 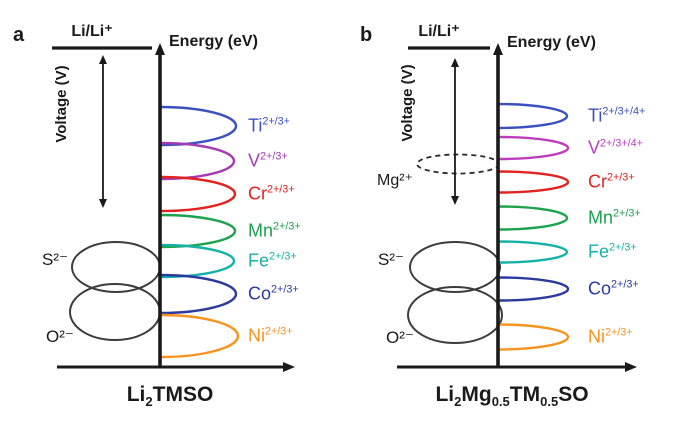 What do you see at coordinates (366, 35) in the screenshot?
I see `panel-label-b: b` at bounding box center [366, 35].